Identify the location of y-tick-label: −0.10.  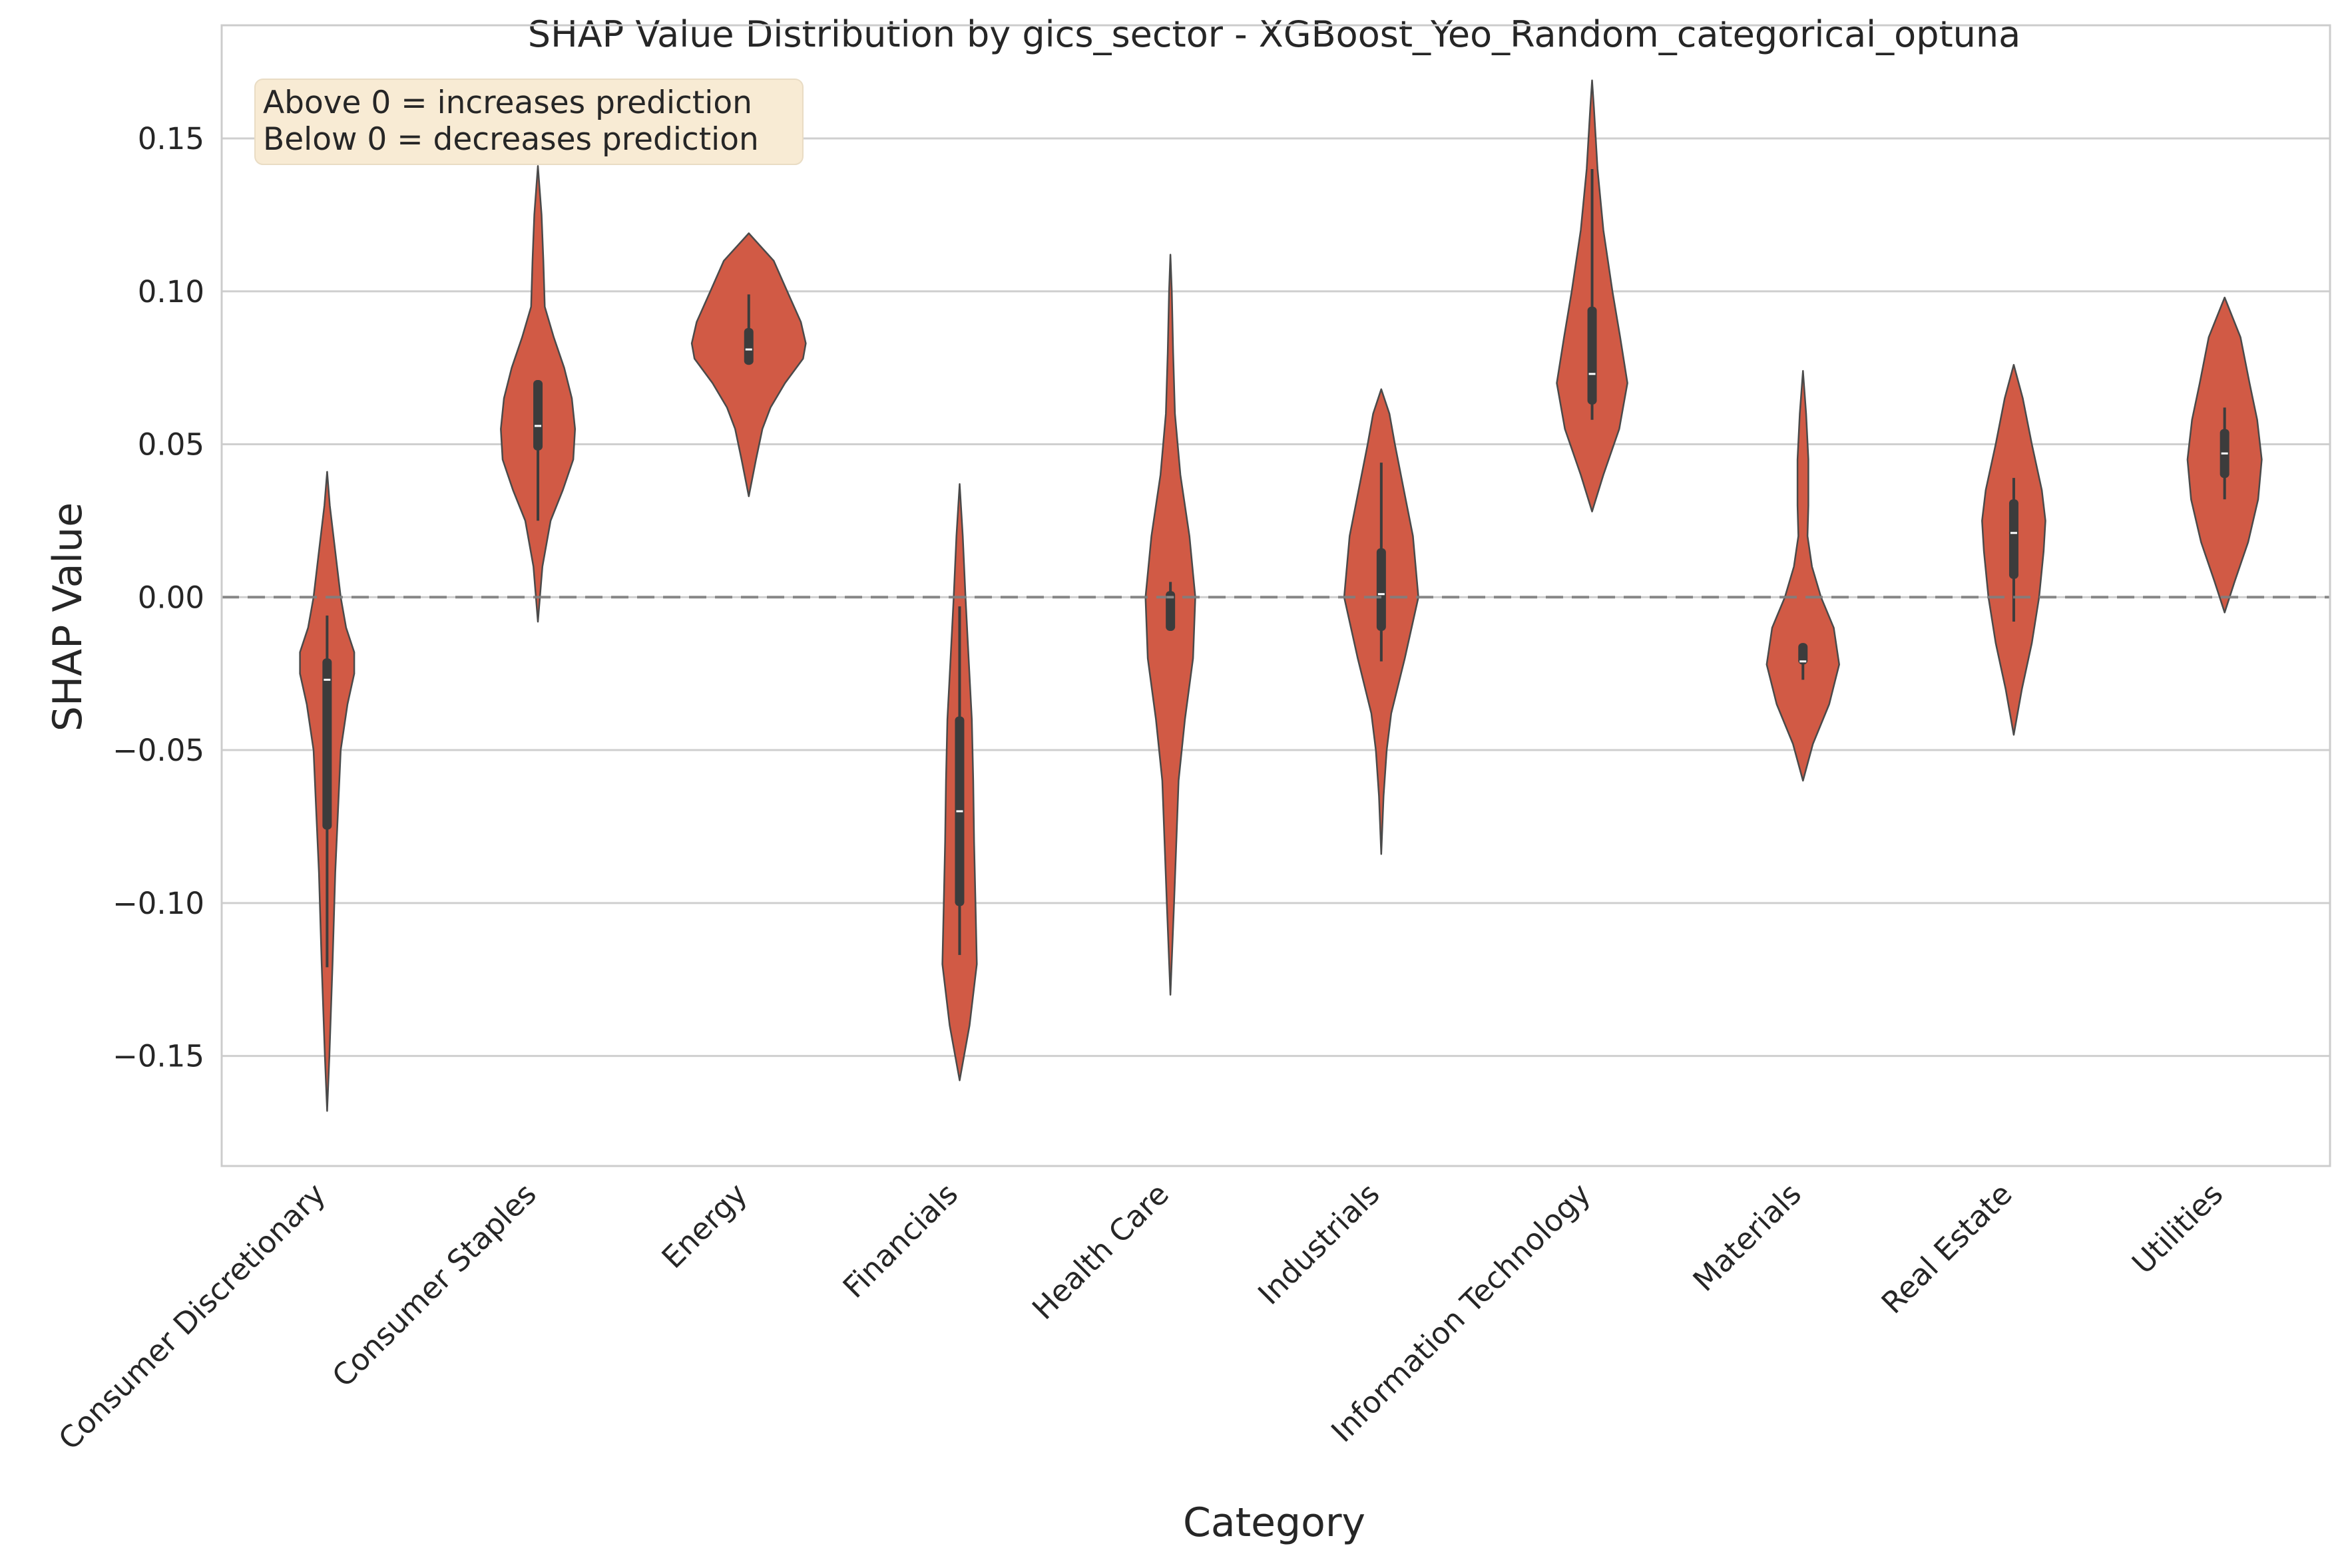
(158, 903).